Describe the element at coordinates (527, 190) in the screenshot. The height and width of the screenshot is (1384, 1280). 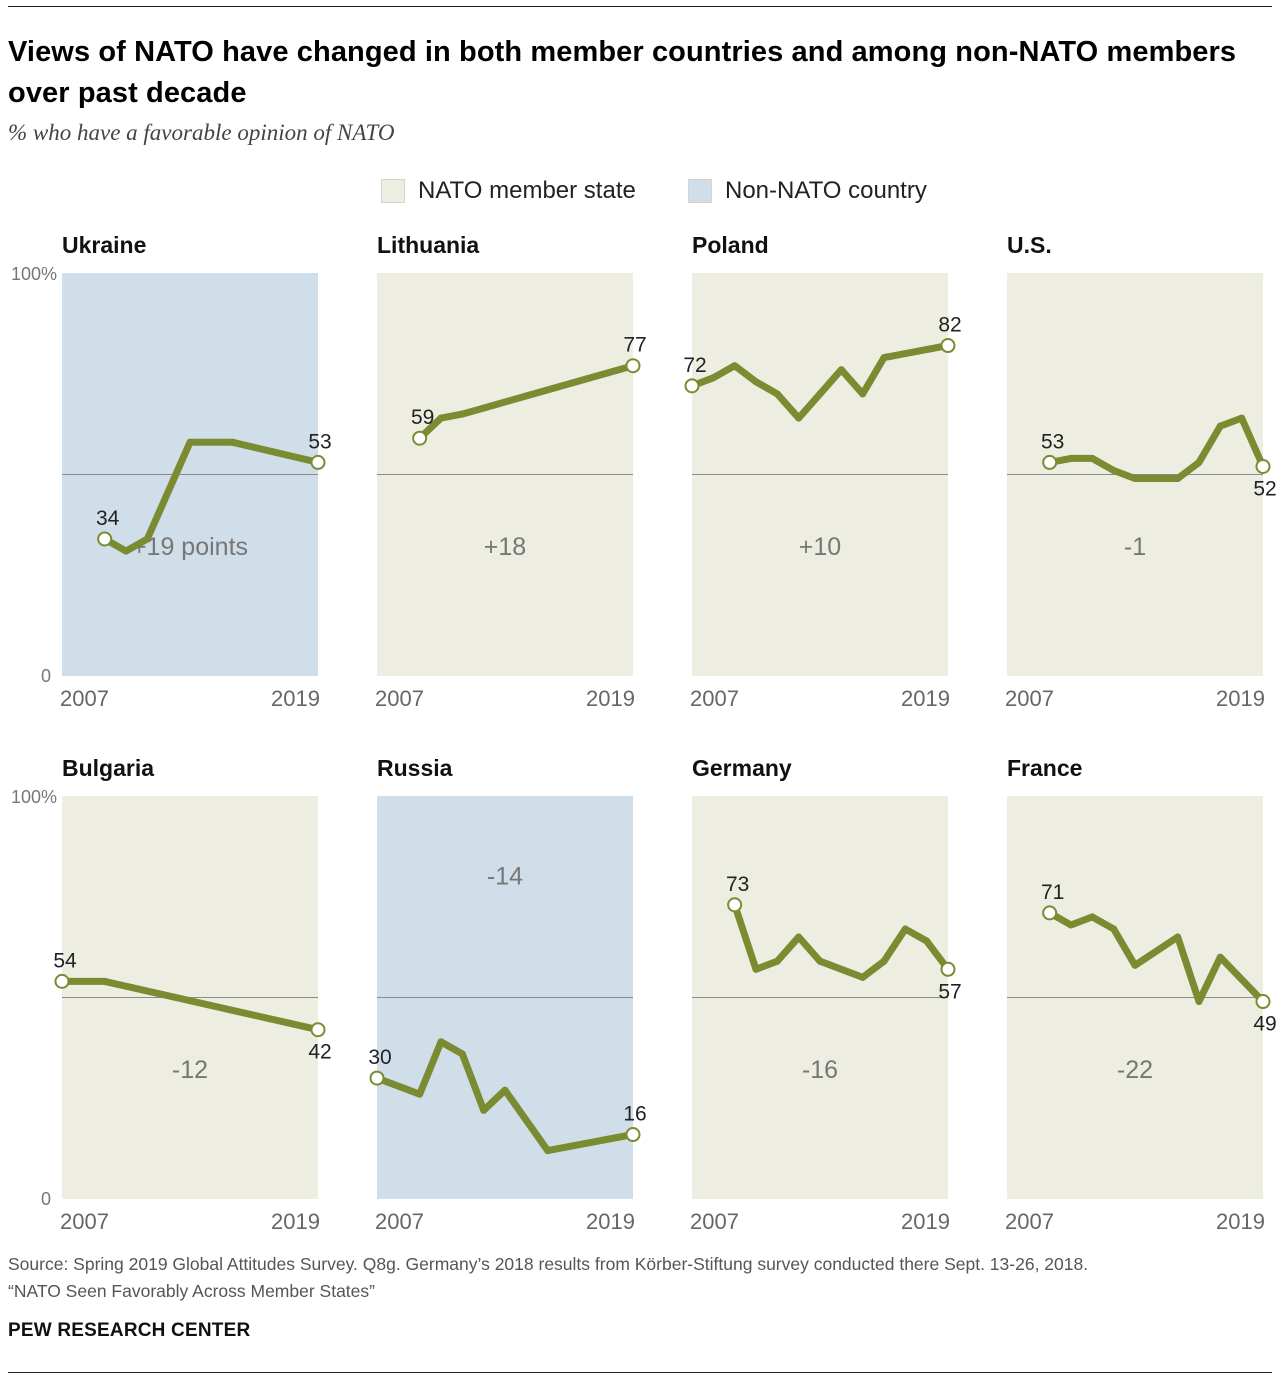
I see `legend-label-member: NATO member state` at that location.